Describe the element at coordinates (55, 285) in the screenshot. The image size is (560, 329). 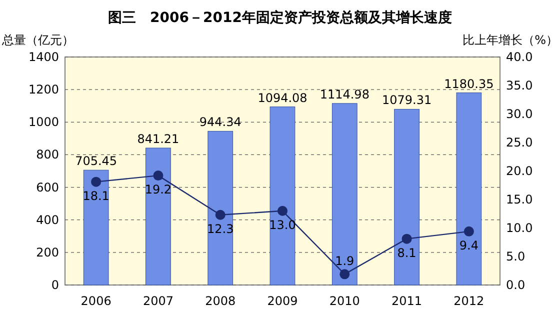
I see `y-tick-label: 0` at that location.